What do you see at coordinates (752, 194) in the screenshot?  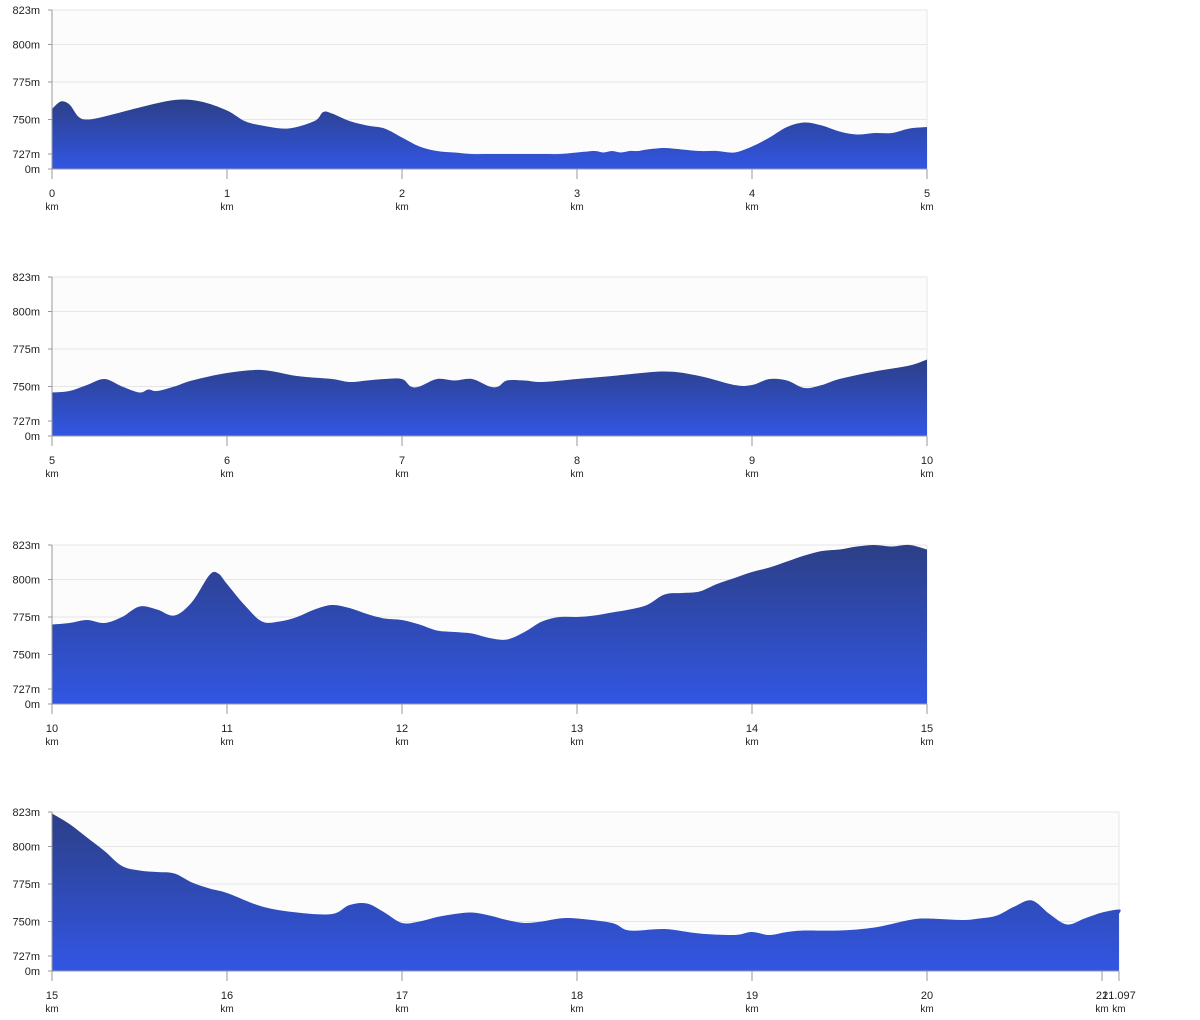 I see `x-tick-label: 4` at bounding box center [752, 194].